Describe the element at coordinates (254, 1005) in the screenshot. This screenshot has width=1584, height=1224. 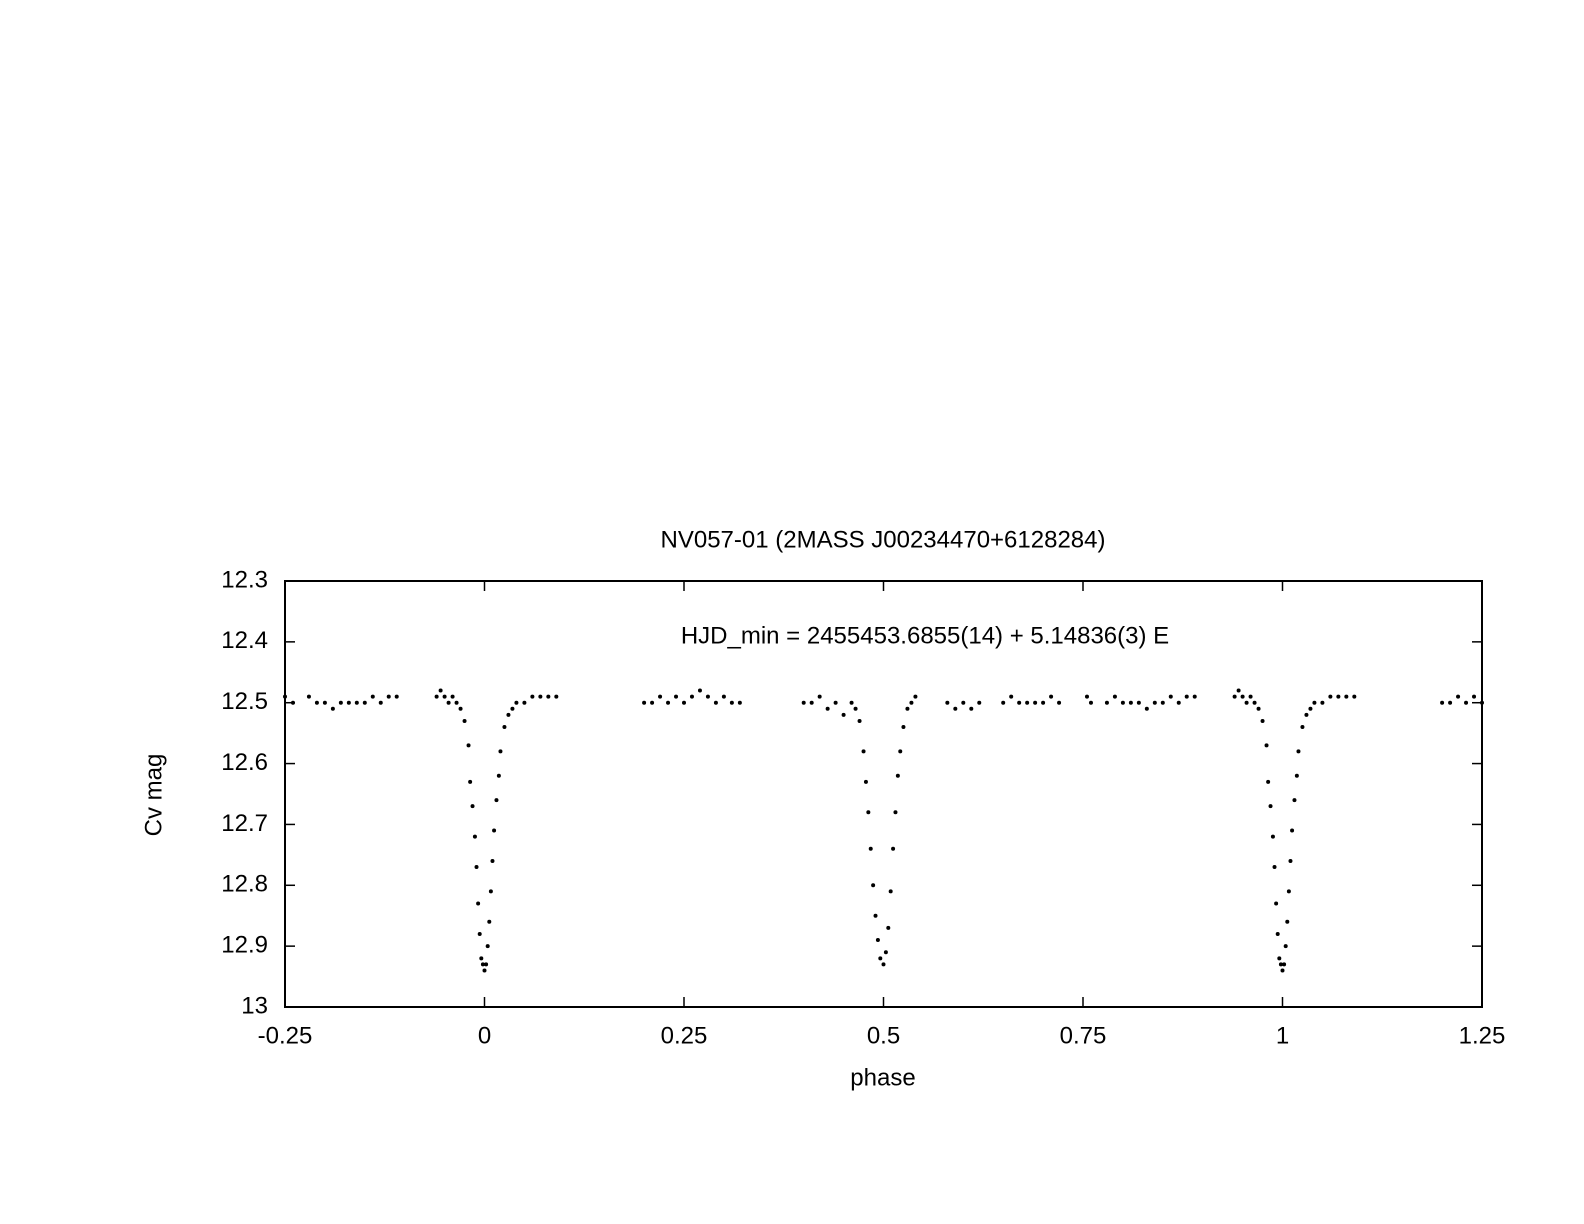
I see `y-tick-label: 13` at that location.